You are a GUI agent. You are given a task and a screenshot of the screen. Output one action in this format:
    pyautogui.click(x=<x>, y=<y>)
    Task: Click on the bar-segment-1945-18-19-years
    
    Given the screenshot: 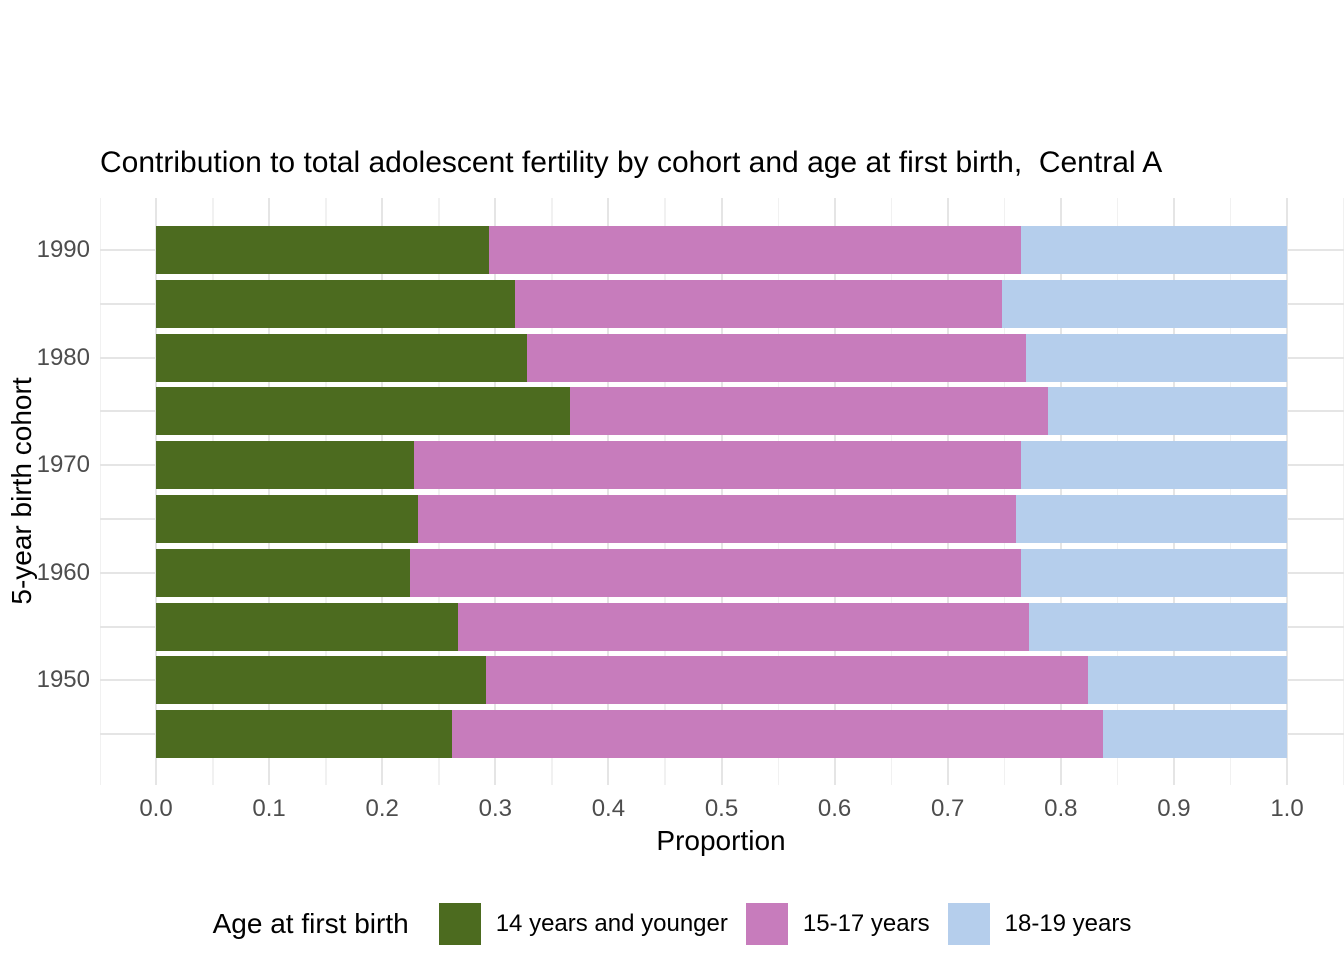 What is the action you would take?
    pyautogui.click(x=1194, y=734)
    